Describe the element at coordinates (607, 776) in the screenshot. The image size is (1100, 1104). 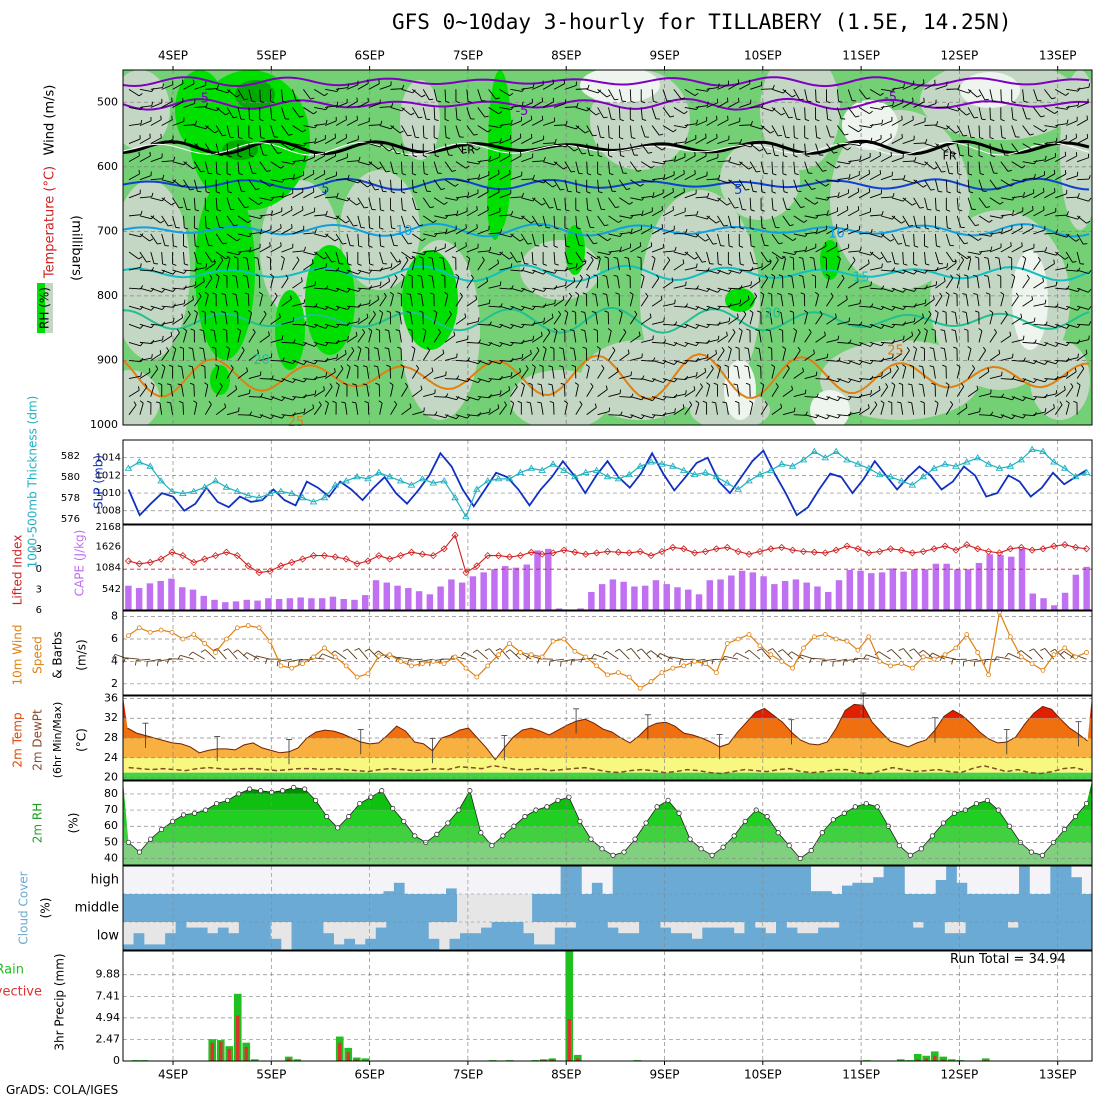
I see `temp-band` at that location.